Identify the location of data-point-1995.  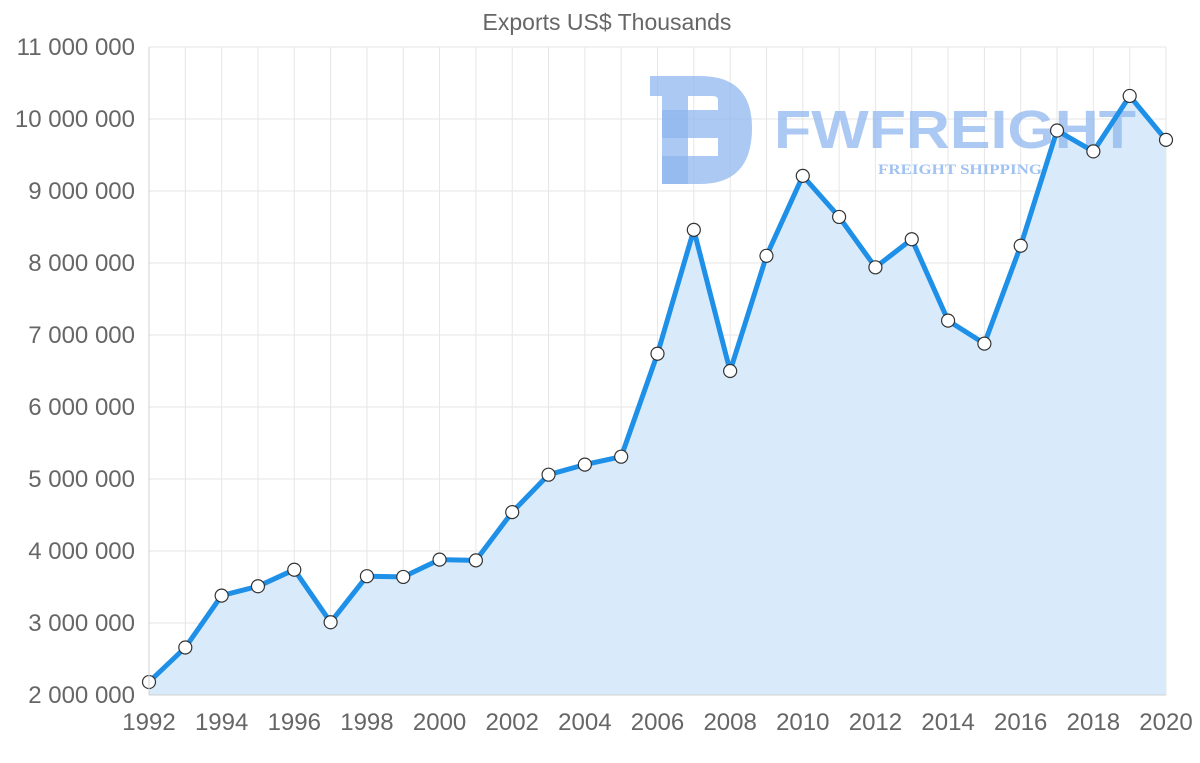
(258, 586).